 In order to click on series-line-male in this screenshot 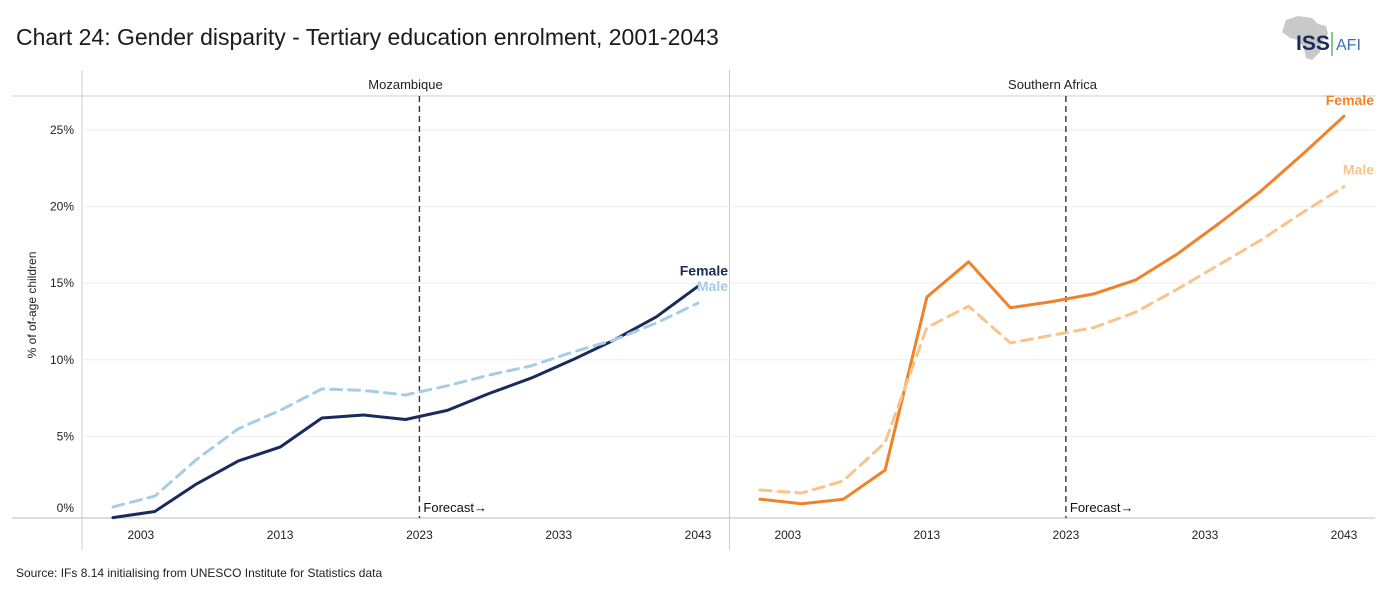, I will do `click(405, 405)`.